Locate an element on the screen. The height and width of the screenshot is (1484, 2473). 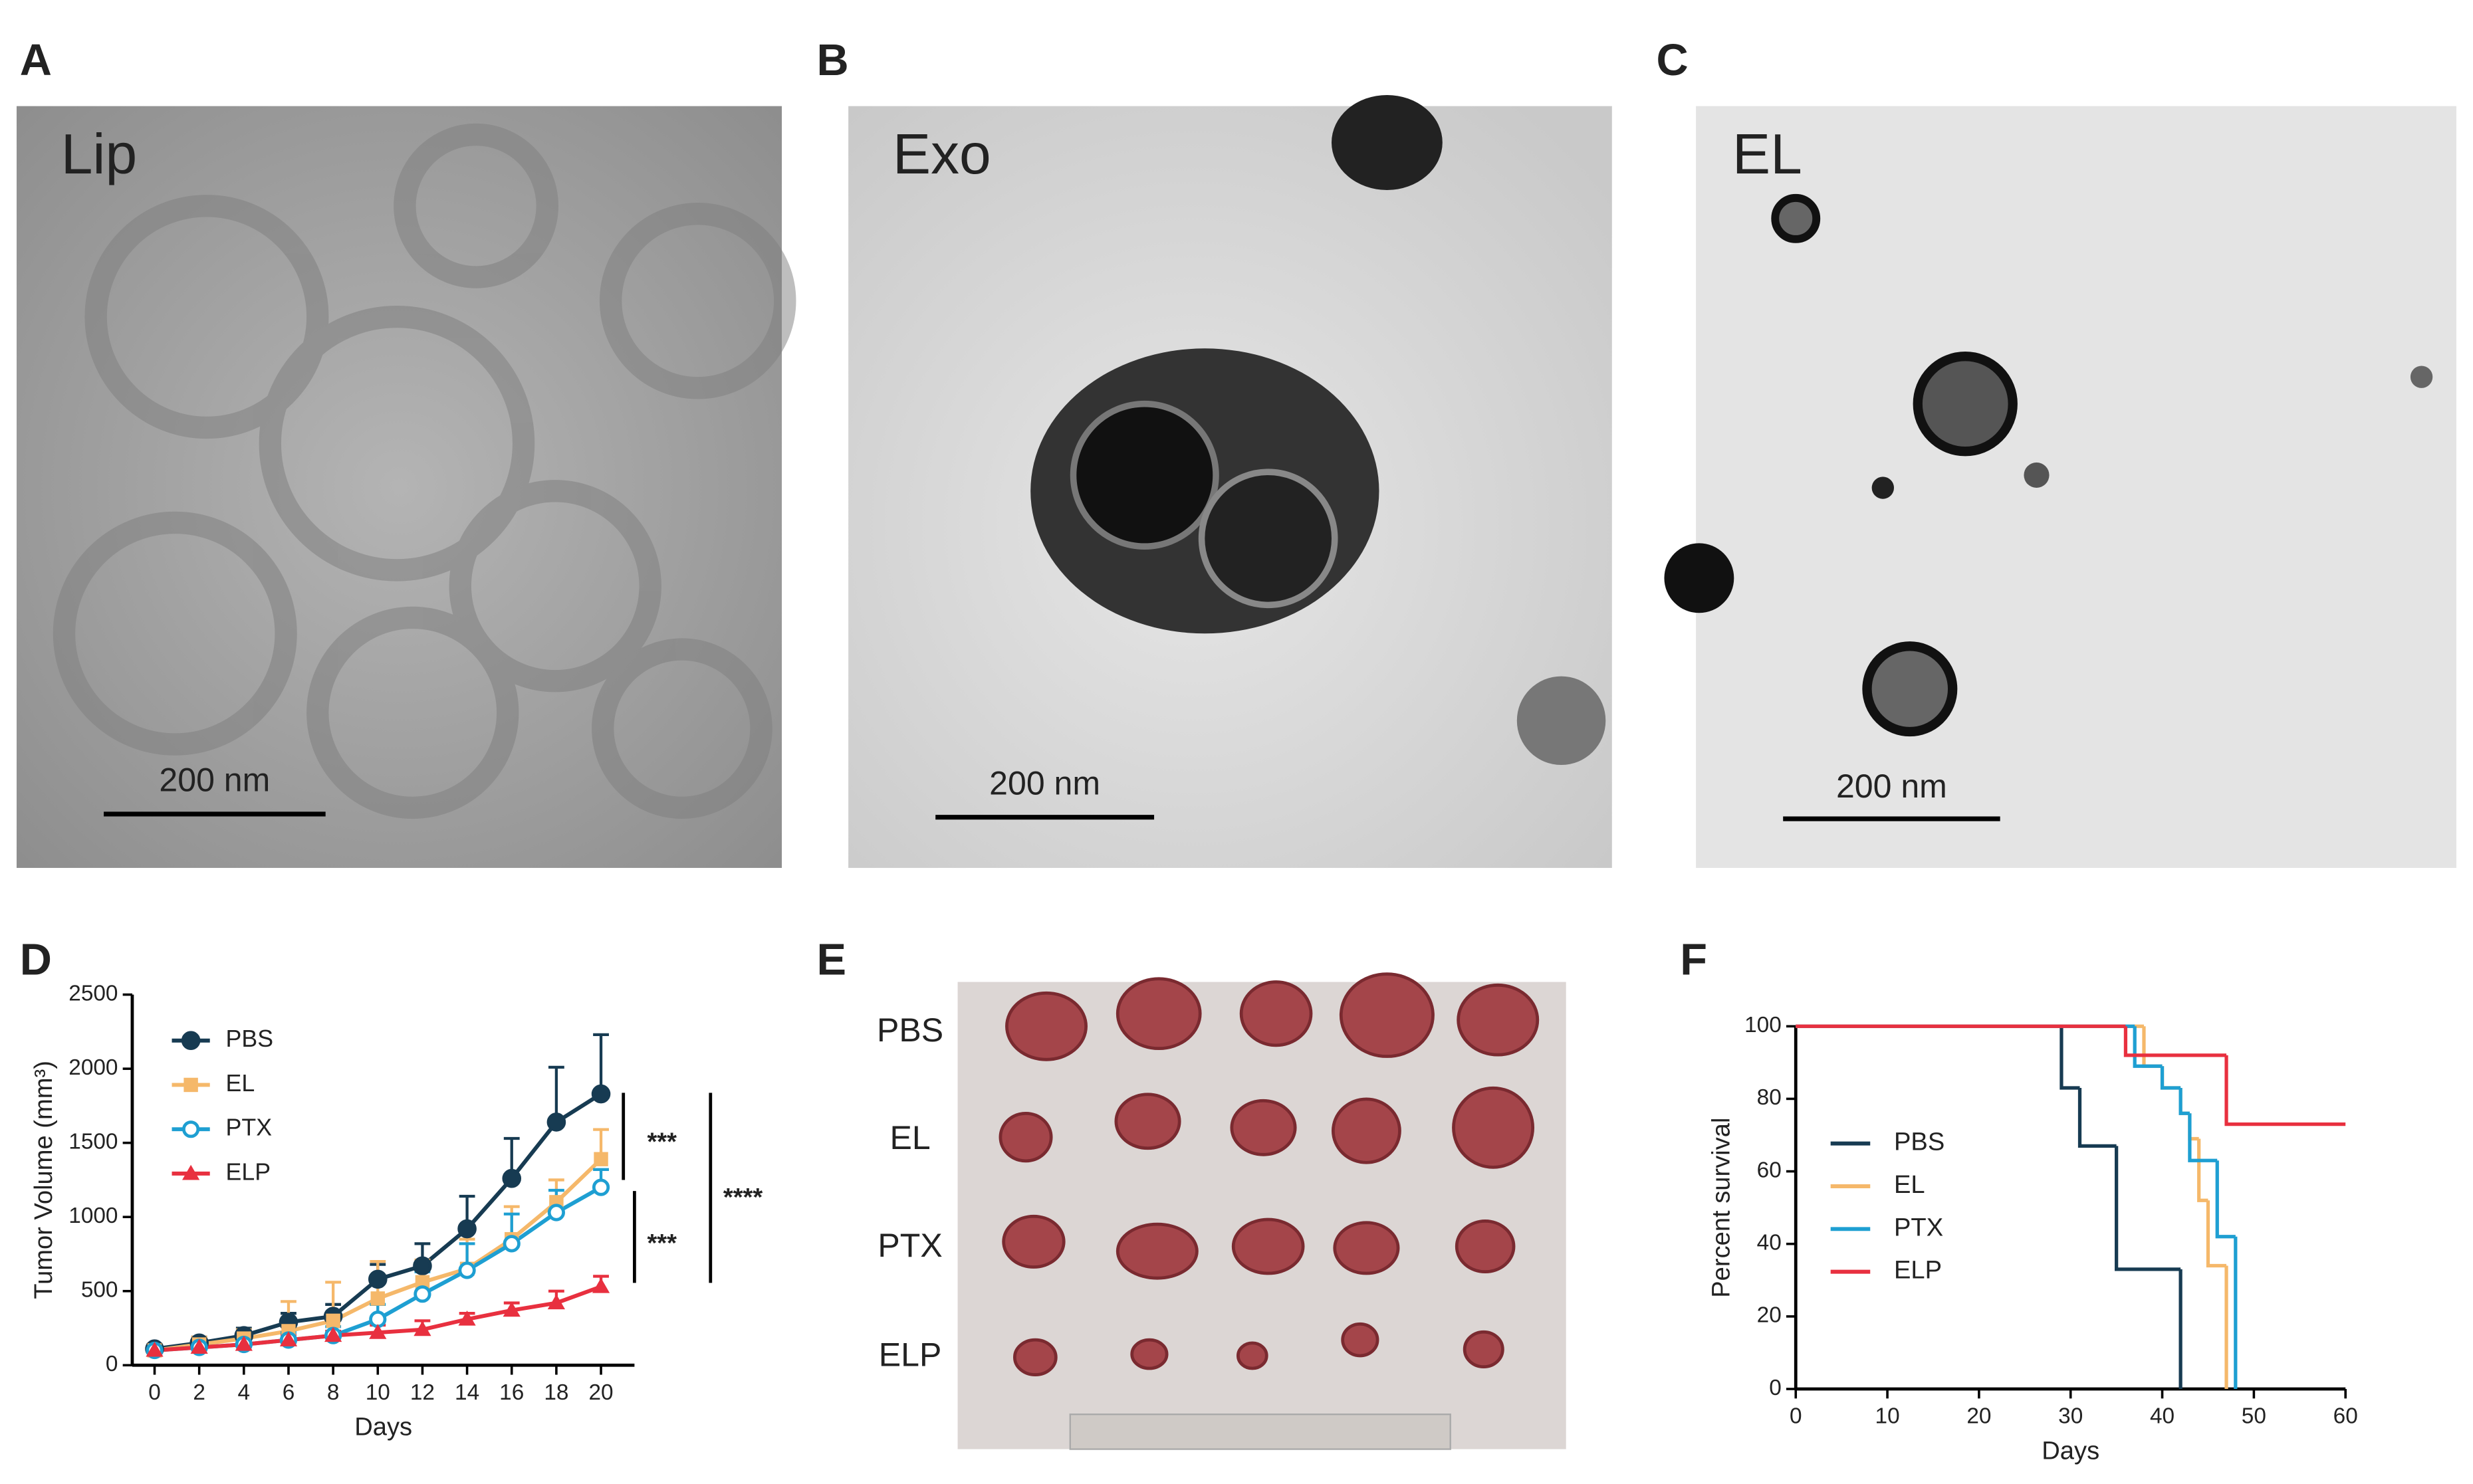
y-tick-label: 500 is located at coordinates (99, 1290).